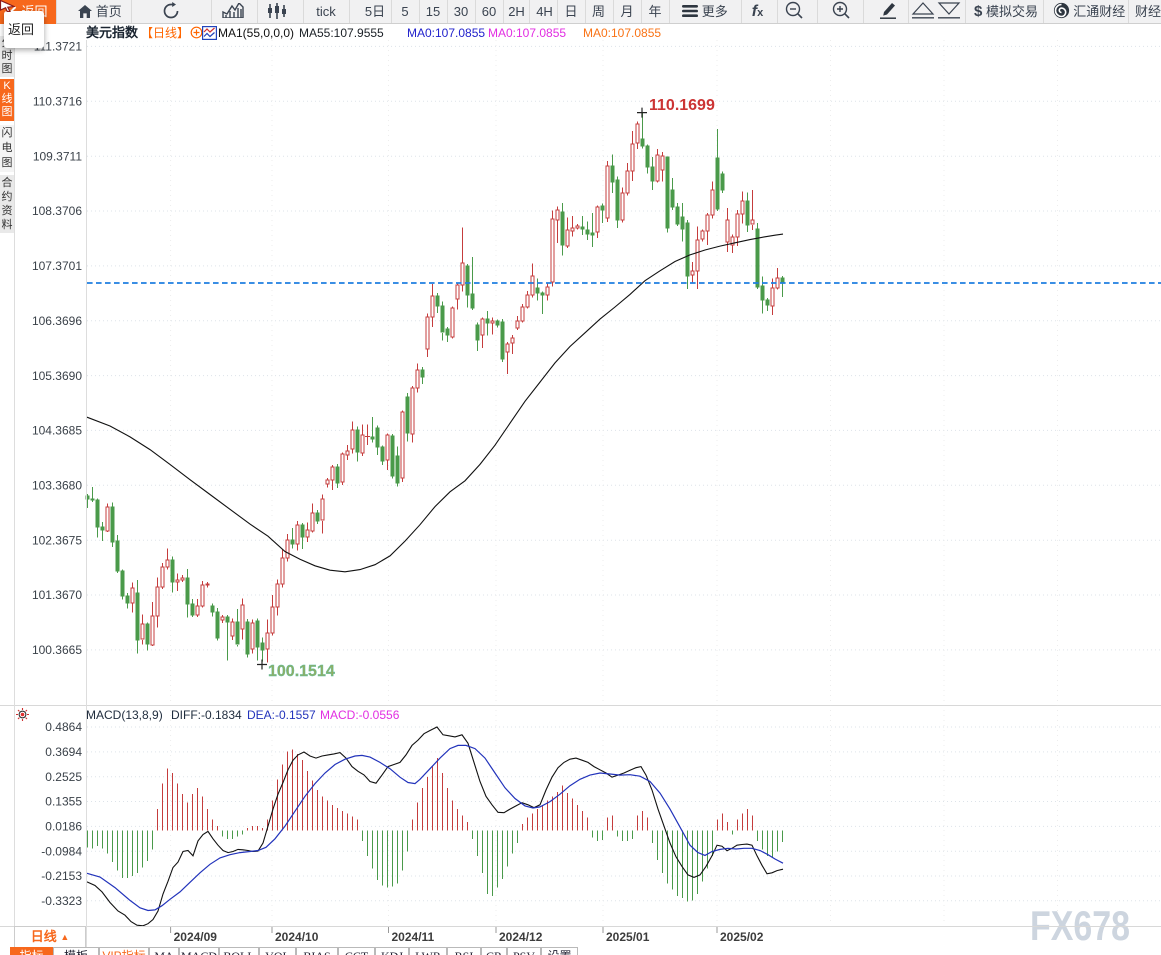 This screenshot has width=1161, height=955. I want to click on svg-text: 2024/09, so click(196, 937).